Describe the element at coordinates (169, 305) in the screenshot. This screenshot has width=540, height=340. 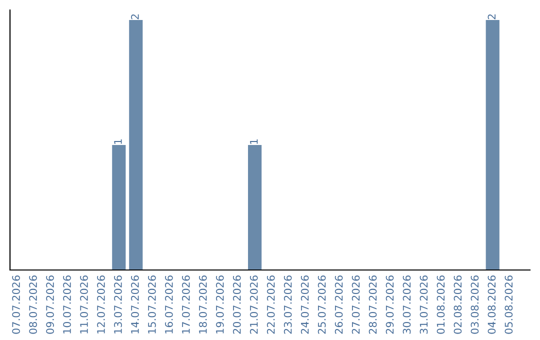
I see `x-tick-label: 16.07.2026` at that location.